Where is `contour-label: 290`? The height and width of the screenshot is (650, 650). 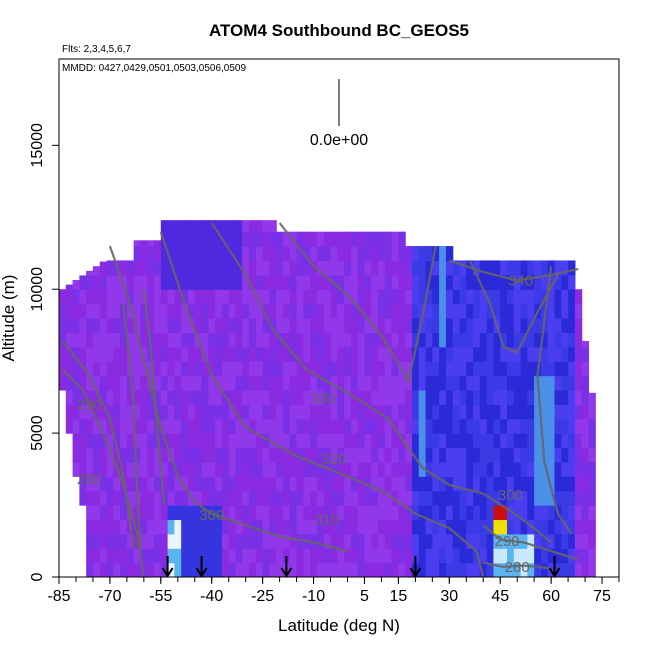
contour-label: 290 is located at coordinates (89, 404).